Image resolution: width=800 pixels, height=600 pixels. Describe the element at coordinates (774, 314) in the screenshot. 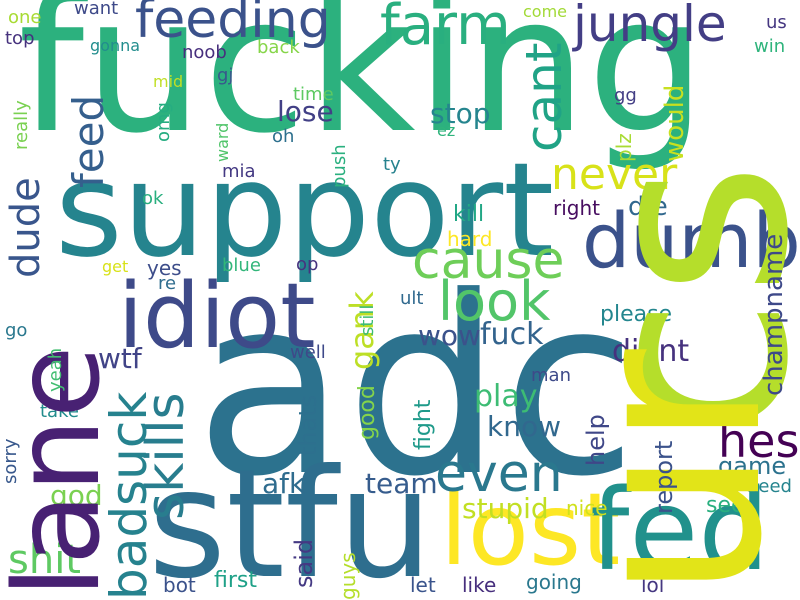

I see `word-champname: champname` at that location.